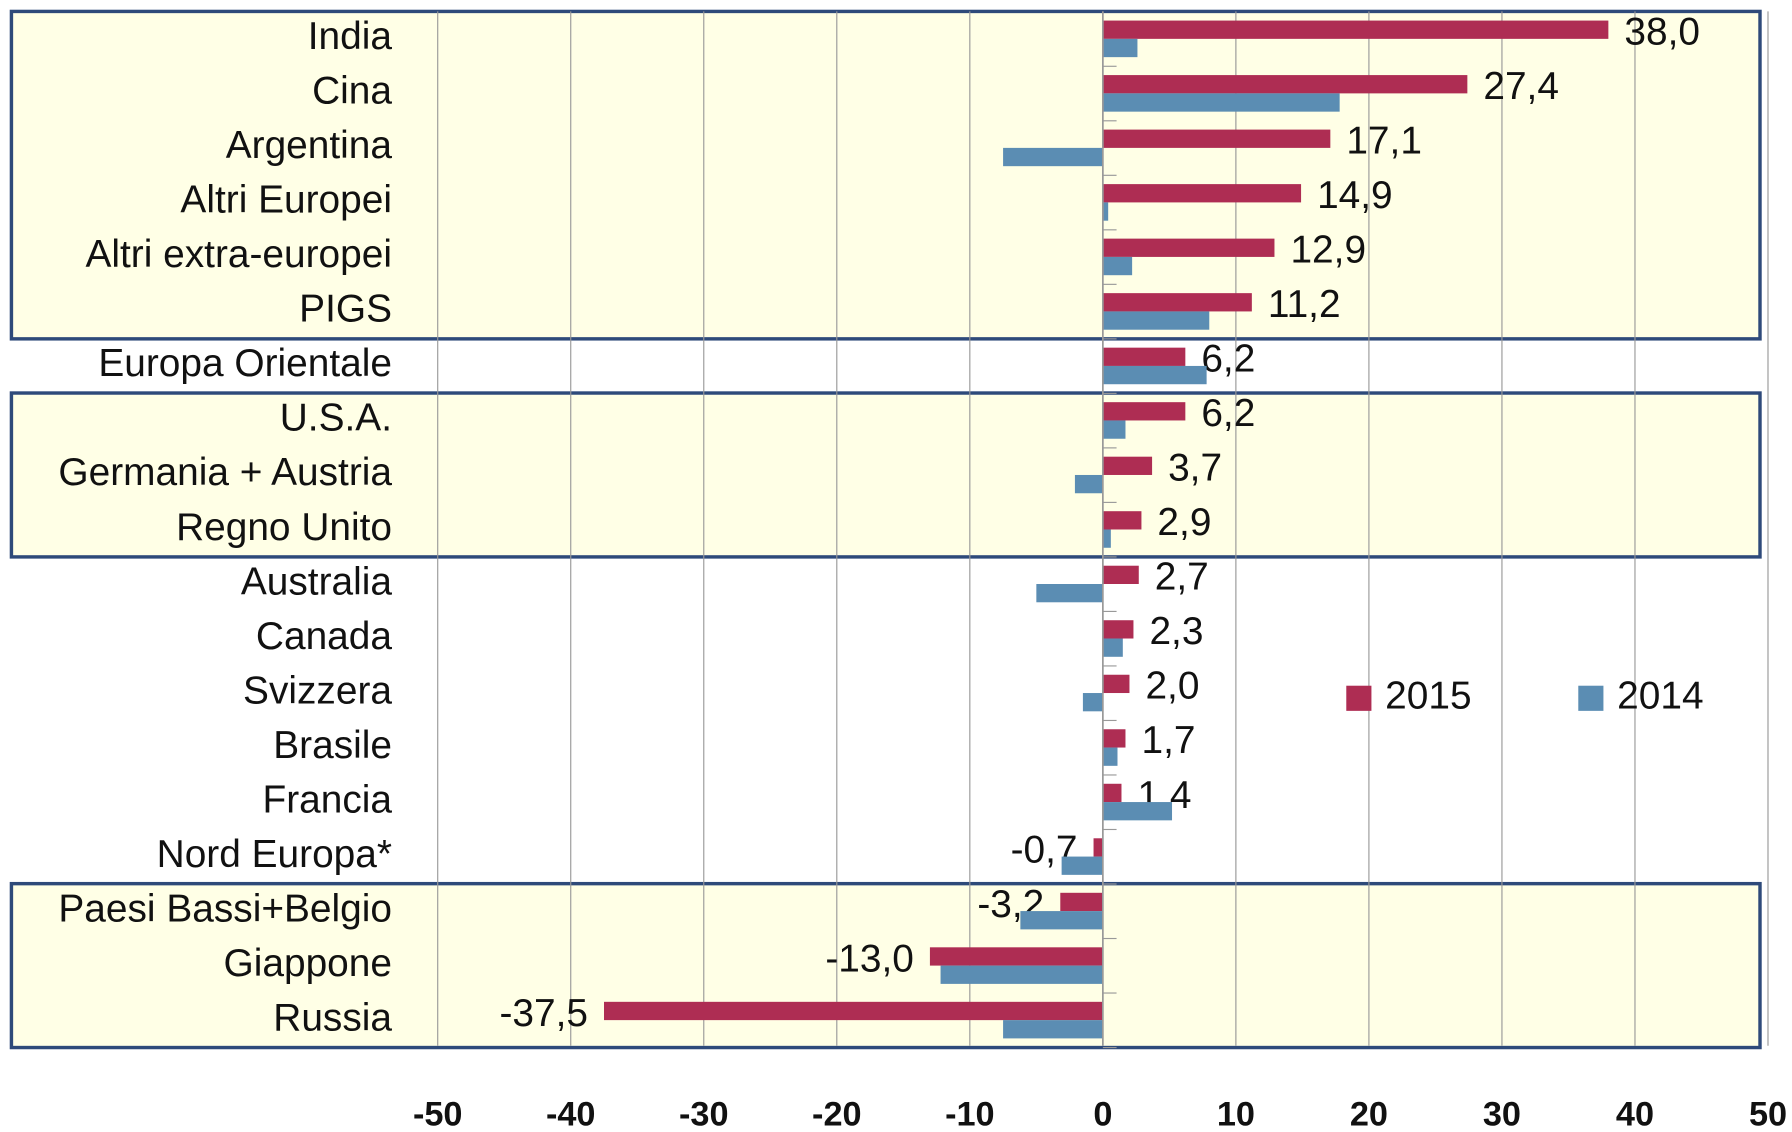 The width and height of the screenshot is (1792, 1132). Describe the element at coordinates (1182, 577) in the screenshot. I see `data-label: 2,7` at that location.